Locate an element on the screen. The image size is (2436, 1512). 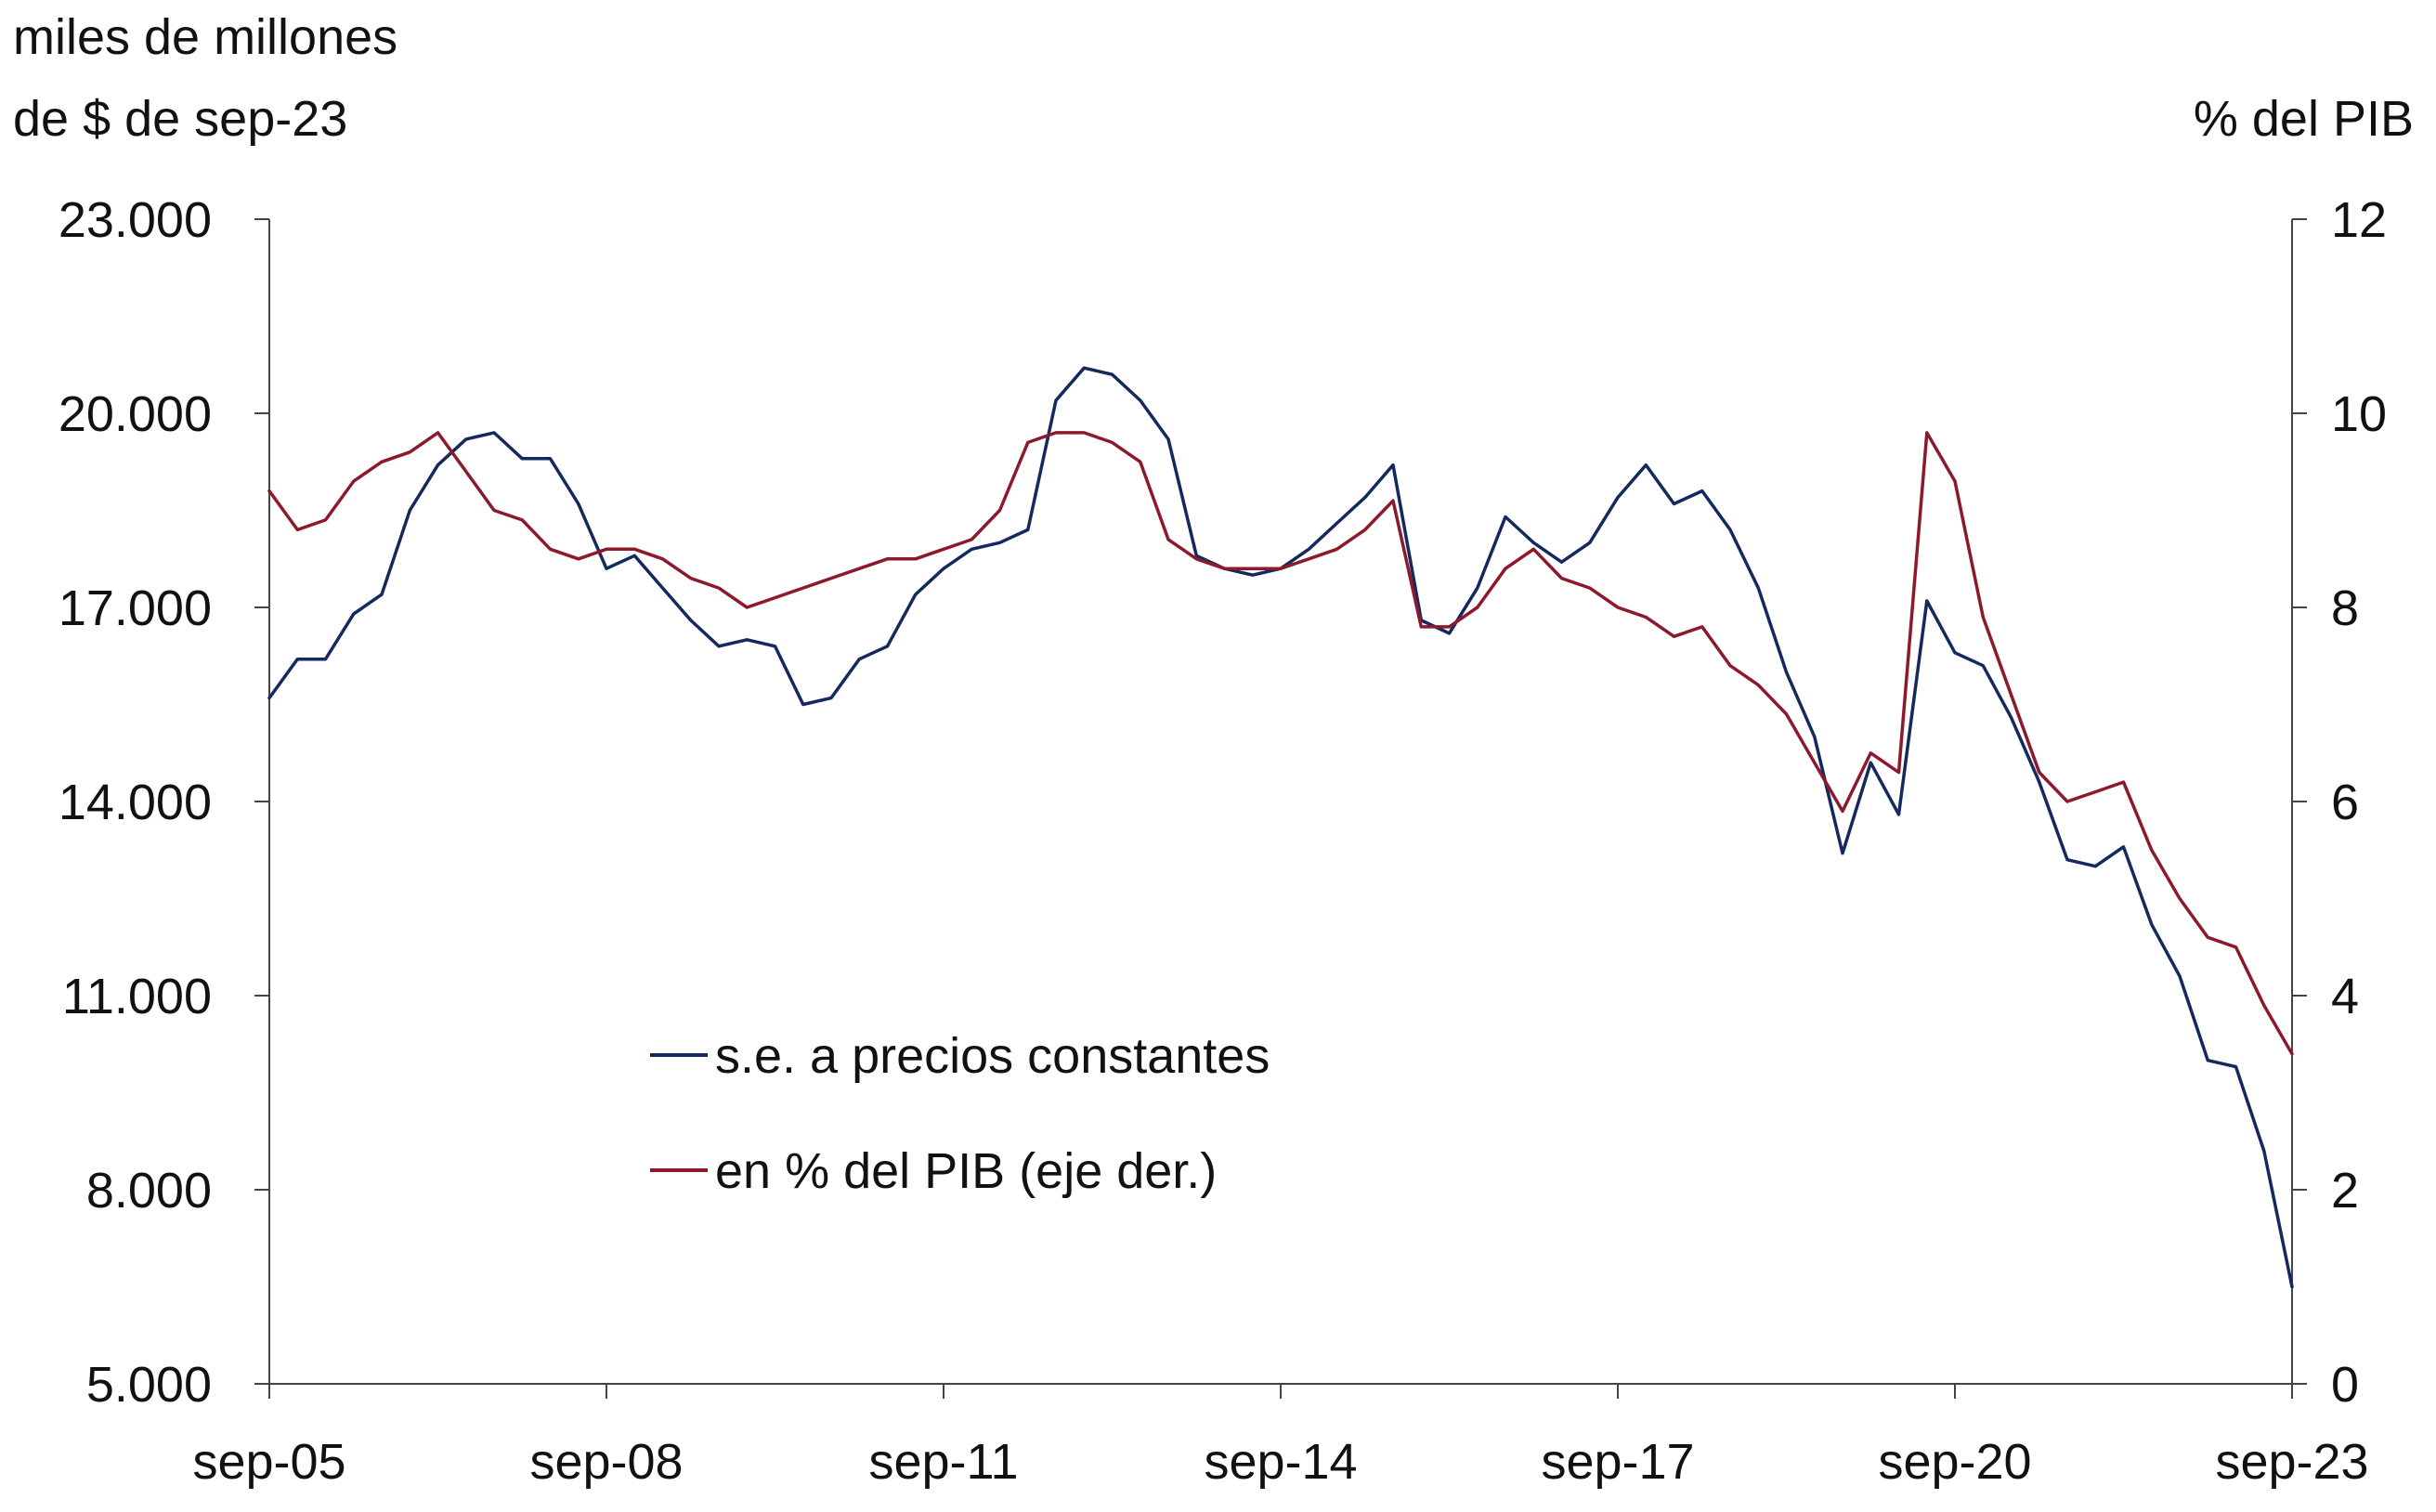
y-right-tick-label: 10 is located at coordinates (2359, 414).